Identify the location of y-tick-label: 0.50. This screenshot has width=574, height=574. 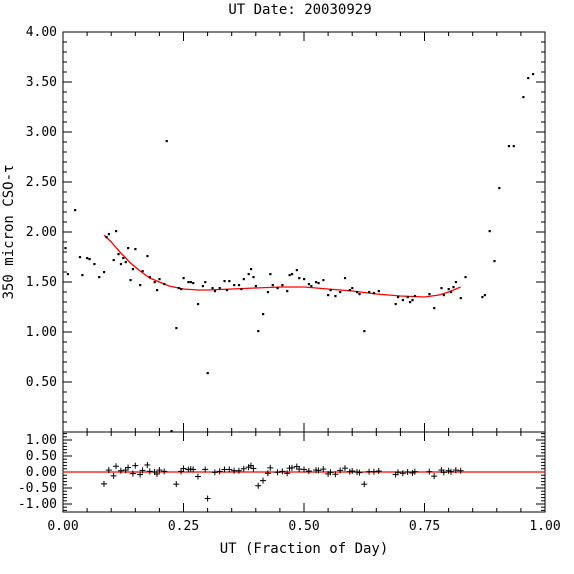
(41, 456).